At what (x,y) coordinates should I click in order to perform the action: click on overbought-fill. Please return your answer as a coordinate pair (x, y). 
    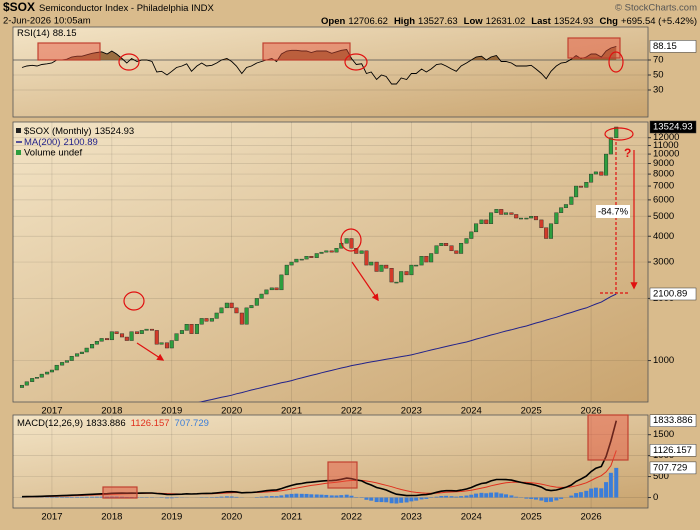
    Looking at the image, I should click on (319, 53).